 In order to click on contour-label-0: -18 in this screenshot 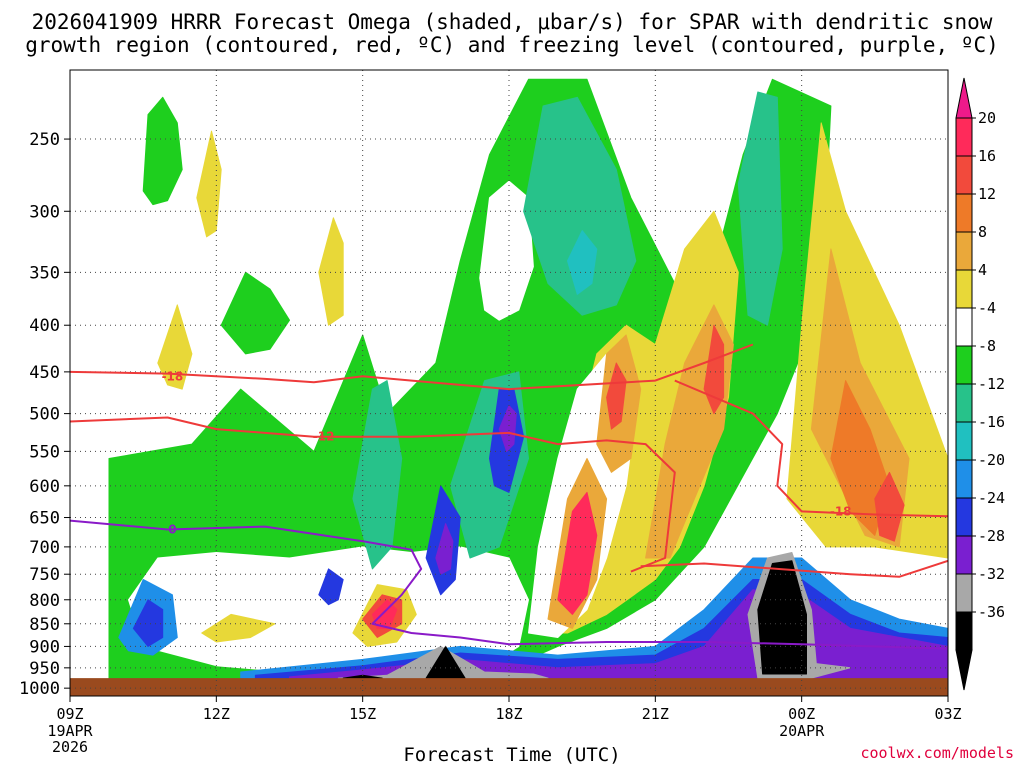, I will do `click(173, 376)`.